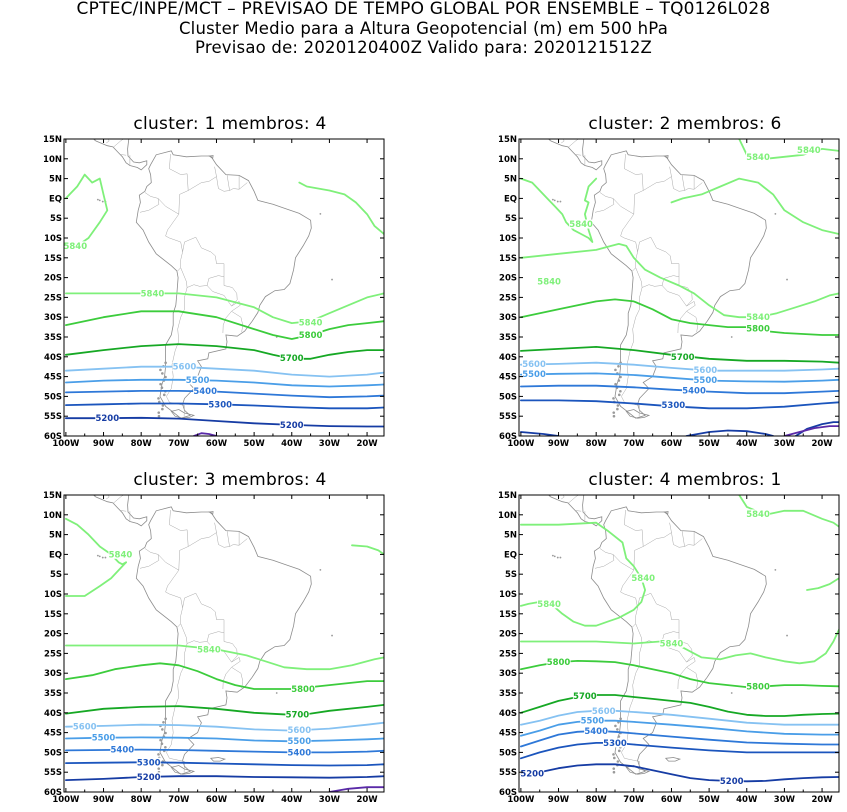 The height and width of the screenshot is (812, 847). I want to click on lat-label: 5S, so click(56, 575).